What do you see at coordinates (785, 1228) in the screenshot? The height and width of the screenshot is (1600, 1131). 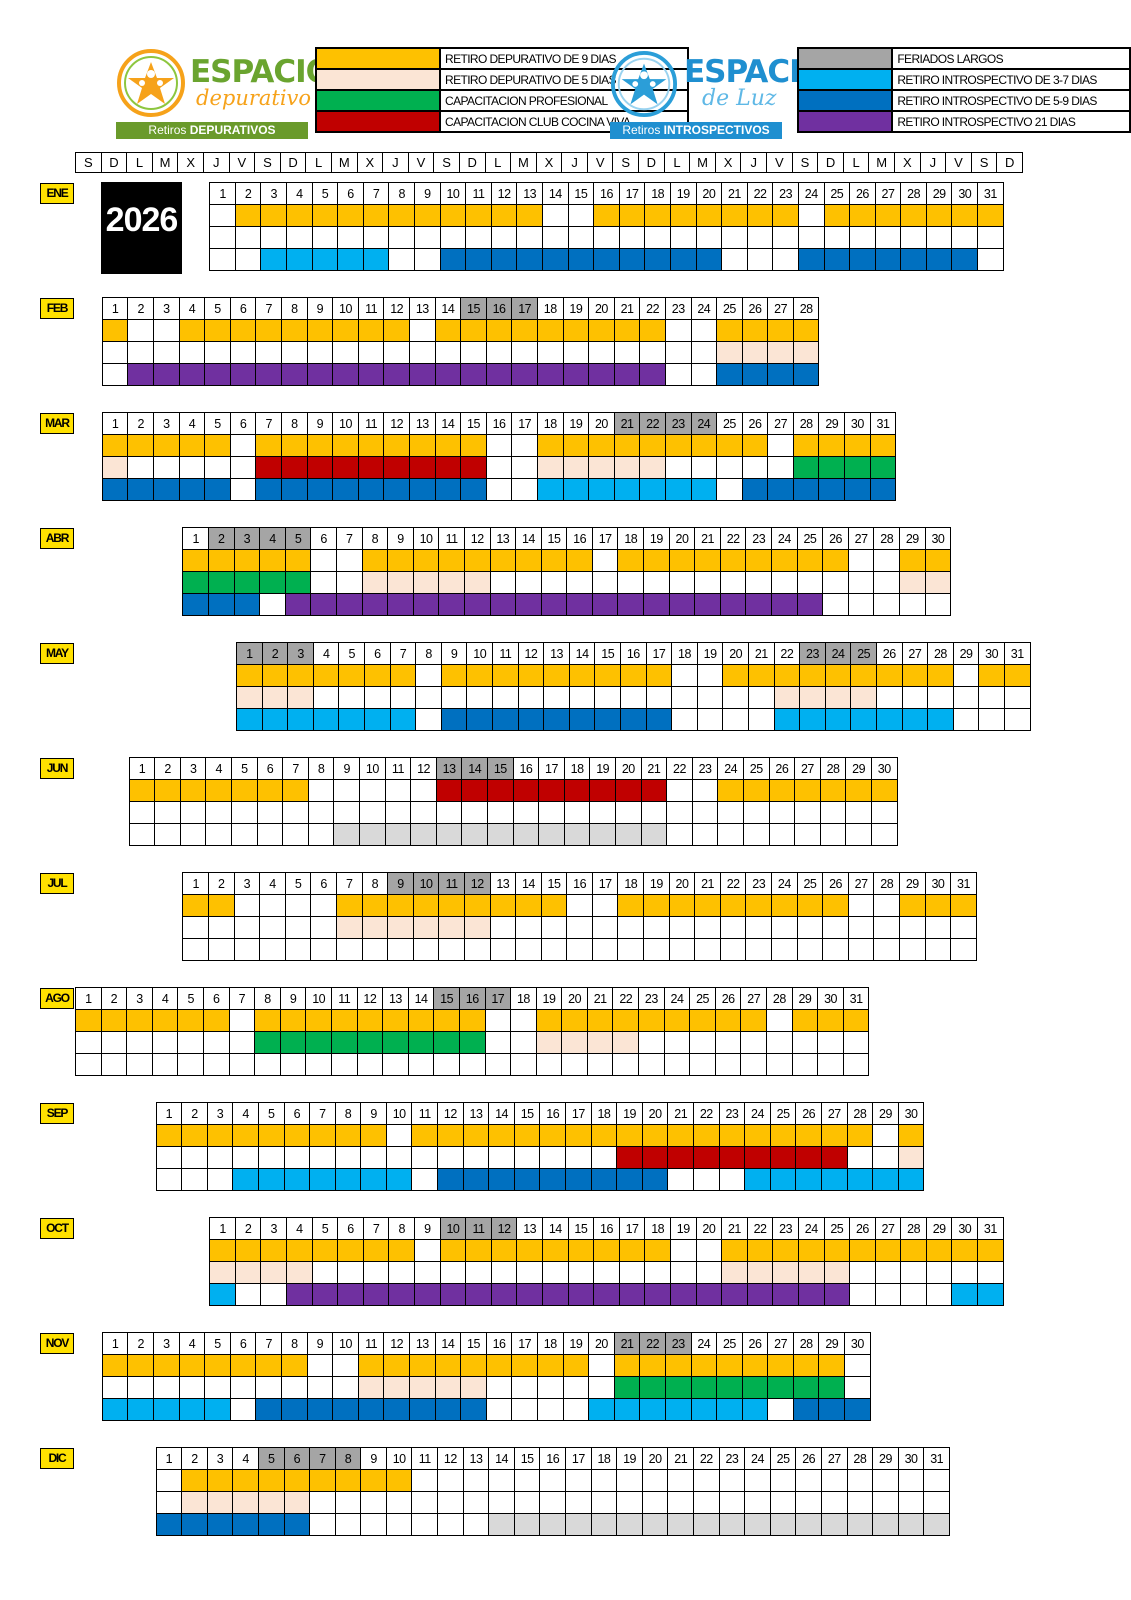 I see `day-number-cell: 23` at bounding box center [785, 1228].